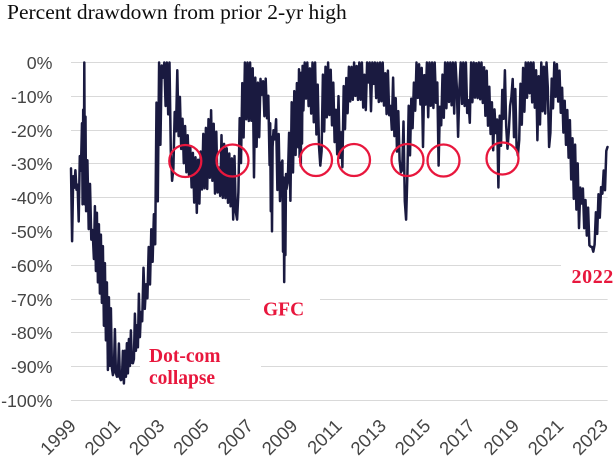 The width and height of the screenshot is (616, 463). Describe the element at coordinates (32, 198) in the screenshot. I see `svg-text: -40%` at that location.